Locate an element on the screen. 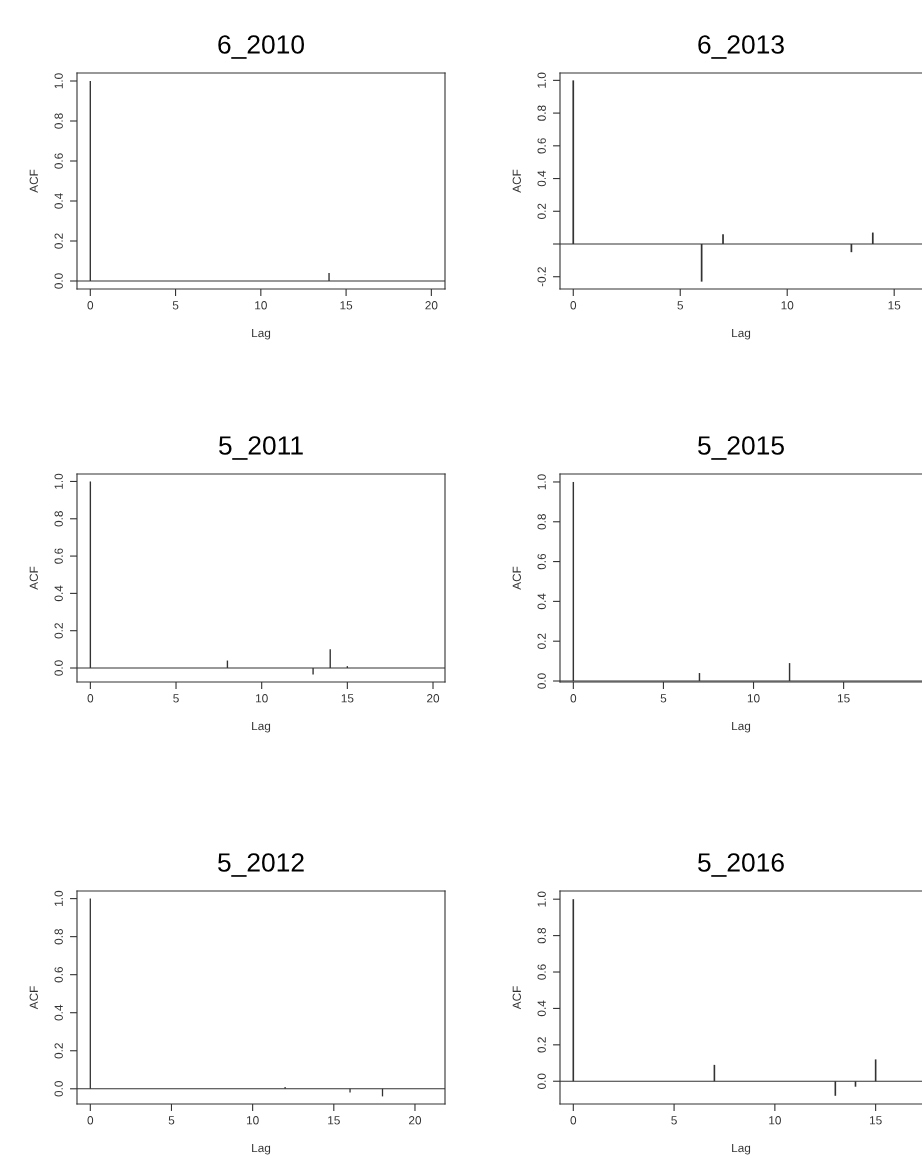 This screenshot has width=922, height=1175. chart-title: 5_2016 is located at coordinates (741, 865).